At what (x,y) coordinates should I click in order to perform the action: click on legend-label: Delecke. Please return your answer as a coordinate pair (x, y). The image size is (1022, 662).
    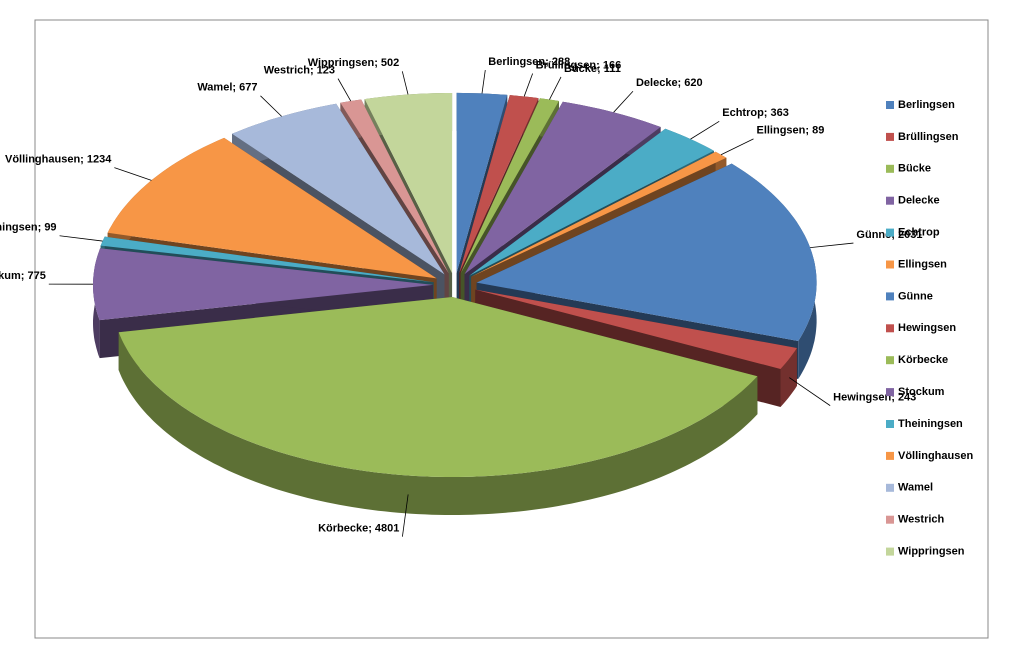
    Looking at the image, I should click on (919, 201).